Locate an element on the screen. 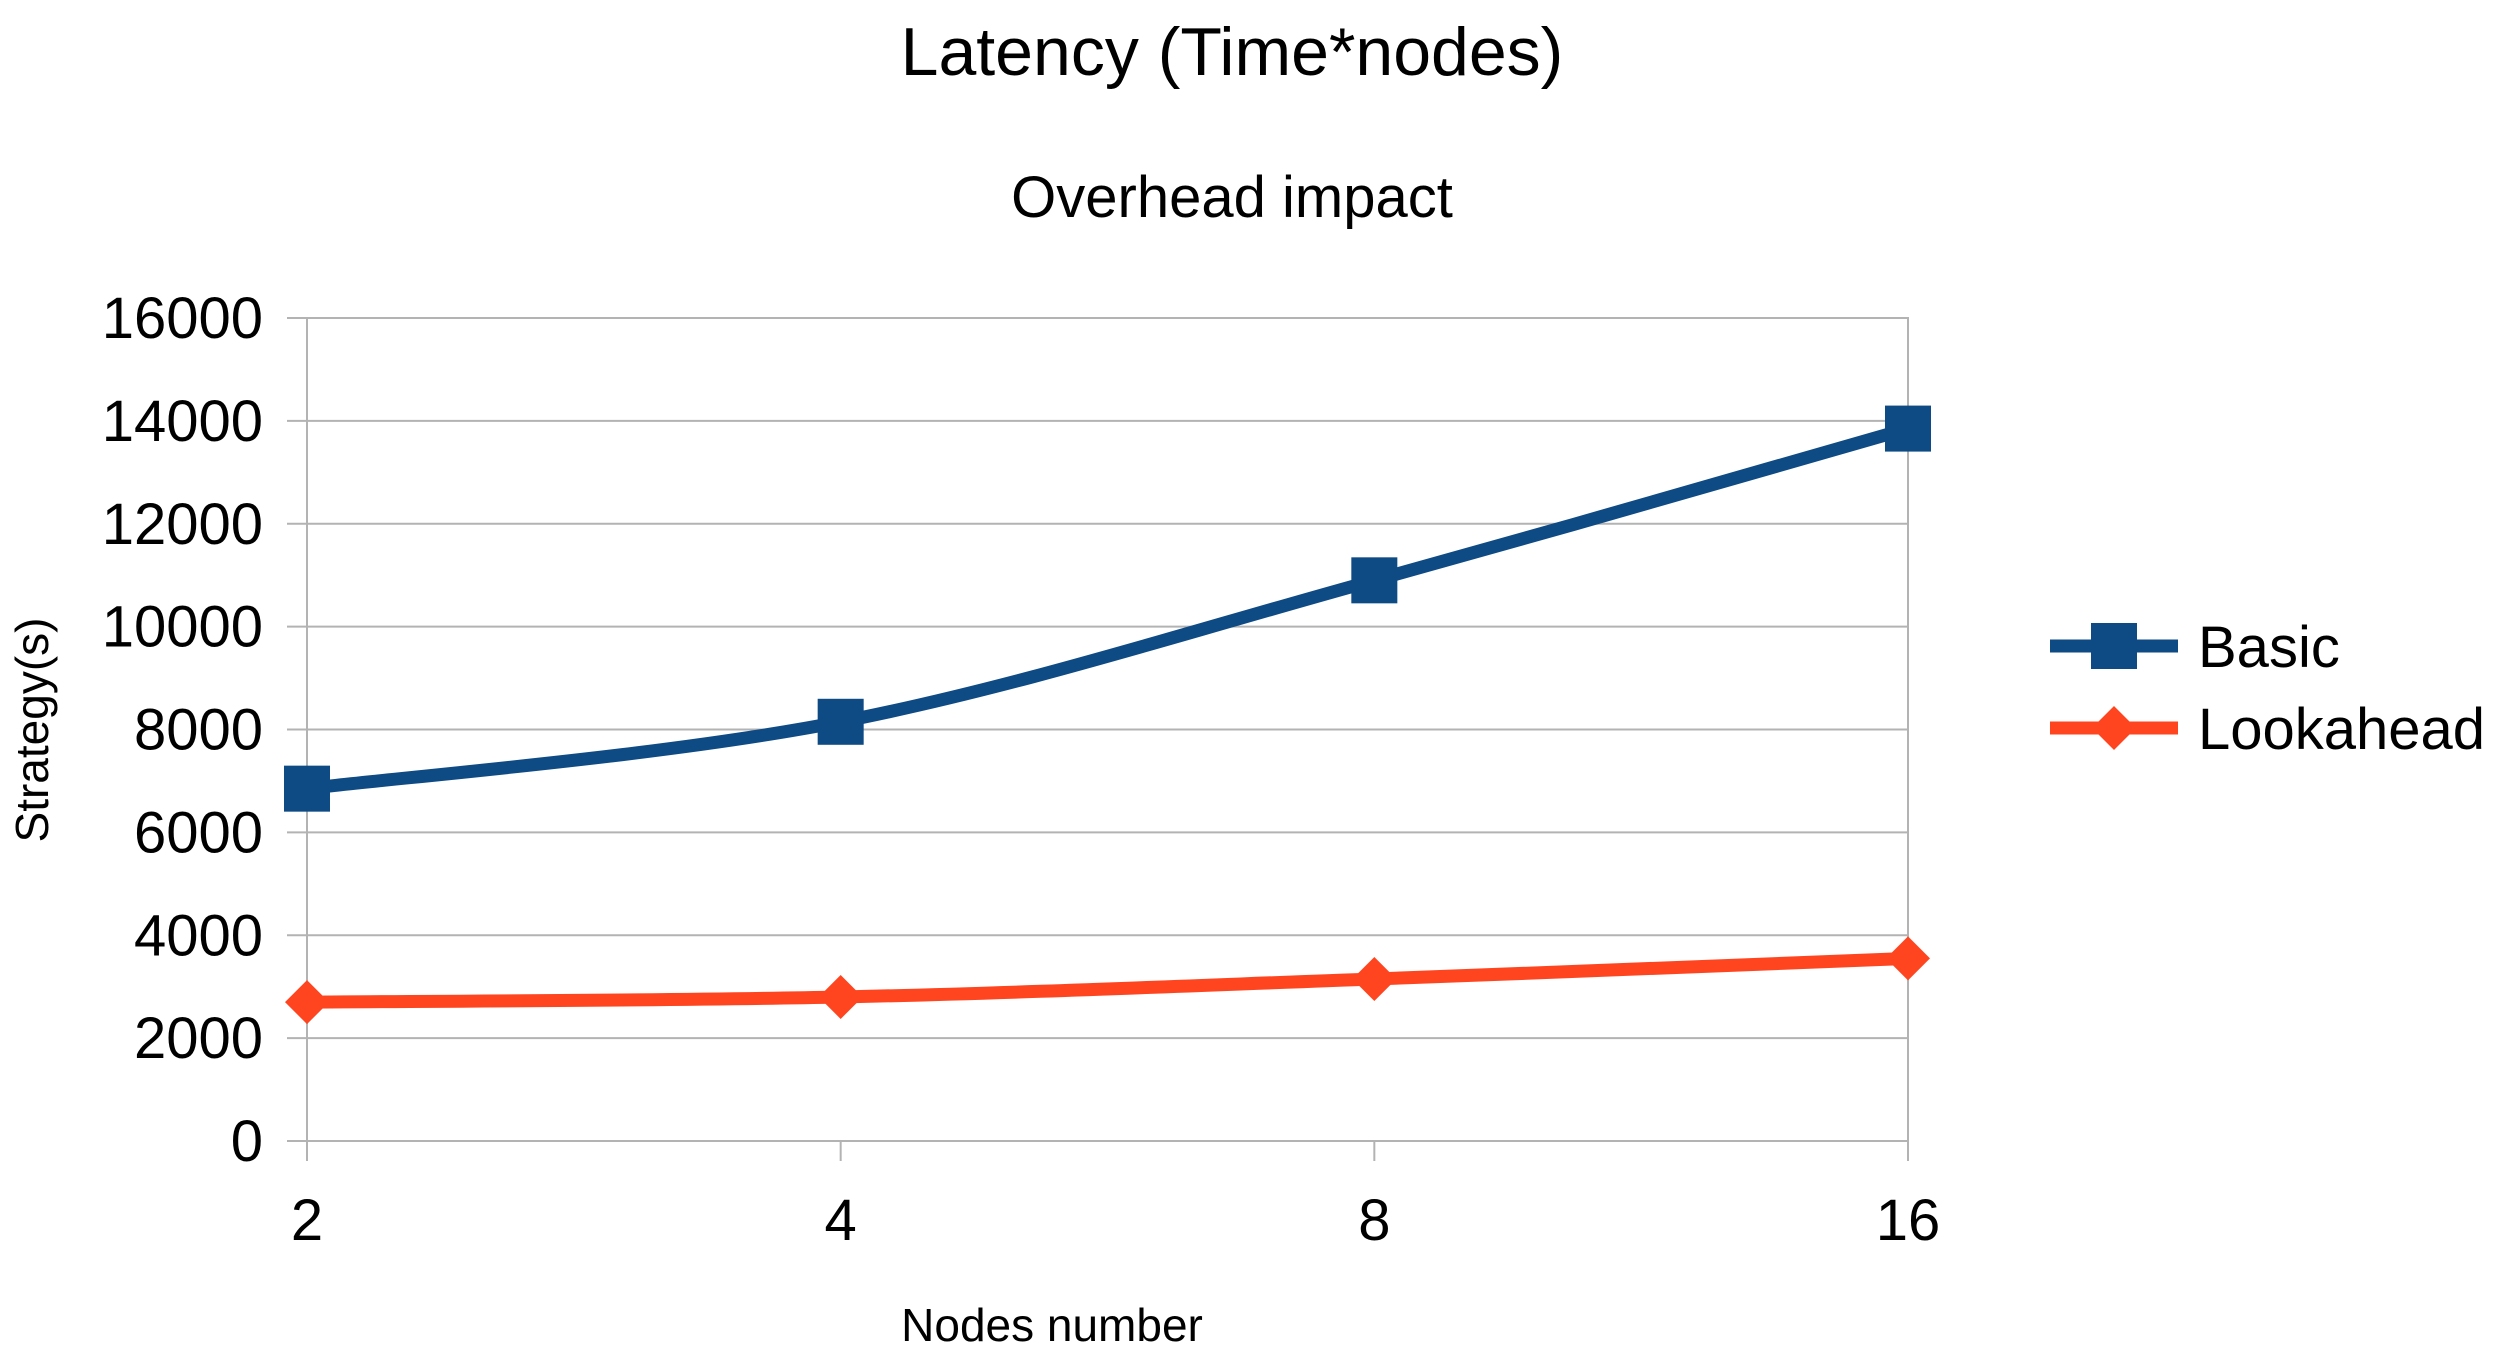  chart-title: Latency (Time*nodes) is located at coordinates (1232, 52).